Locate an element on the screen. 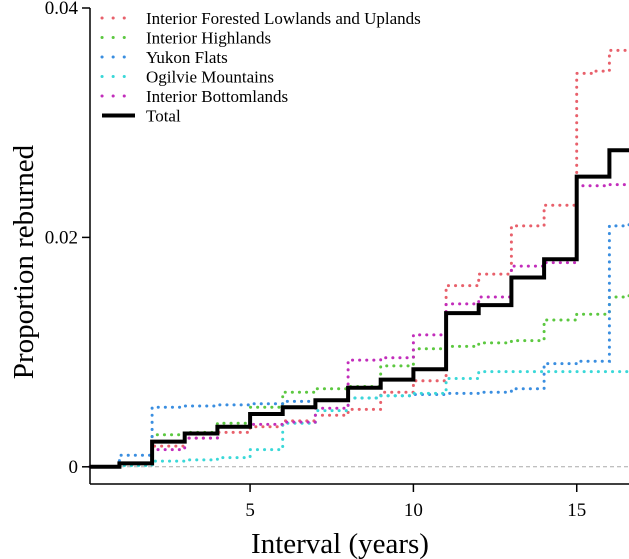 This screenshot has width=629, height=559. legend-label: Ogilvie Mountains is located at coordinates (210, 77).